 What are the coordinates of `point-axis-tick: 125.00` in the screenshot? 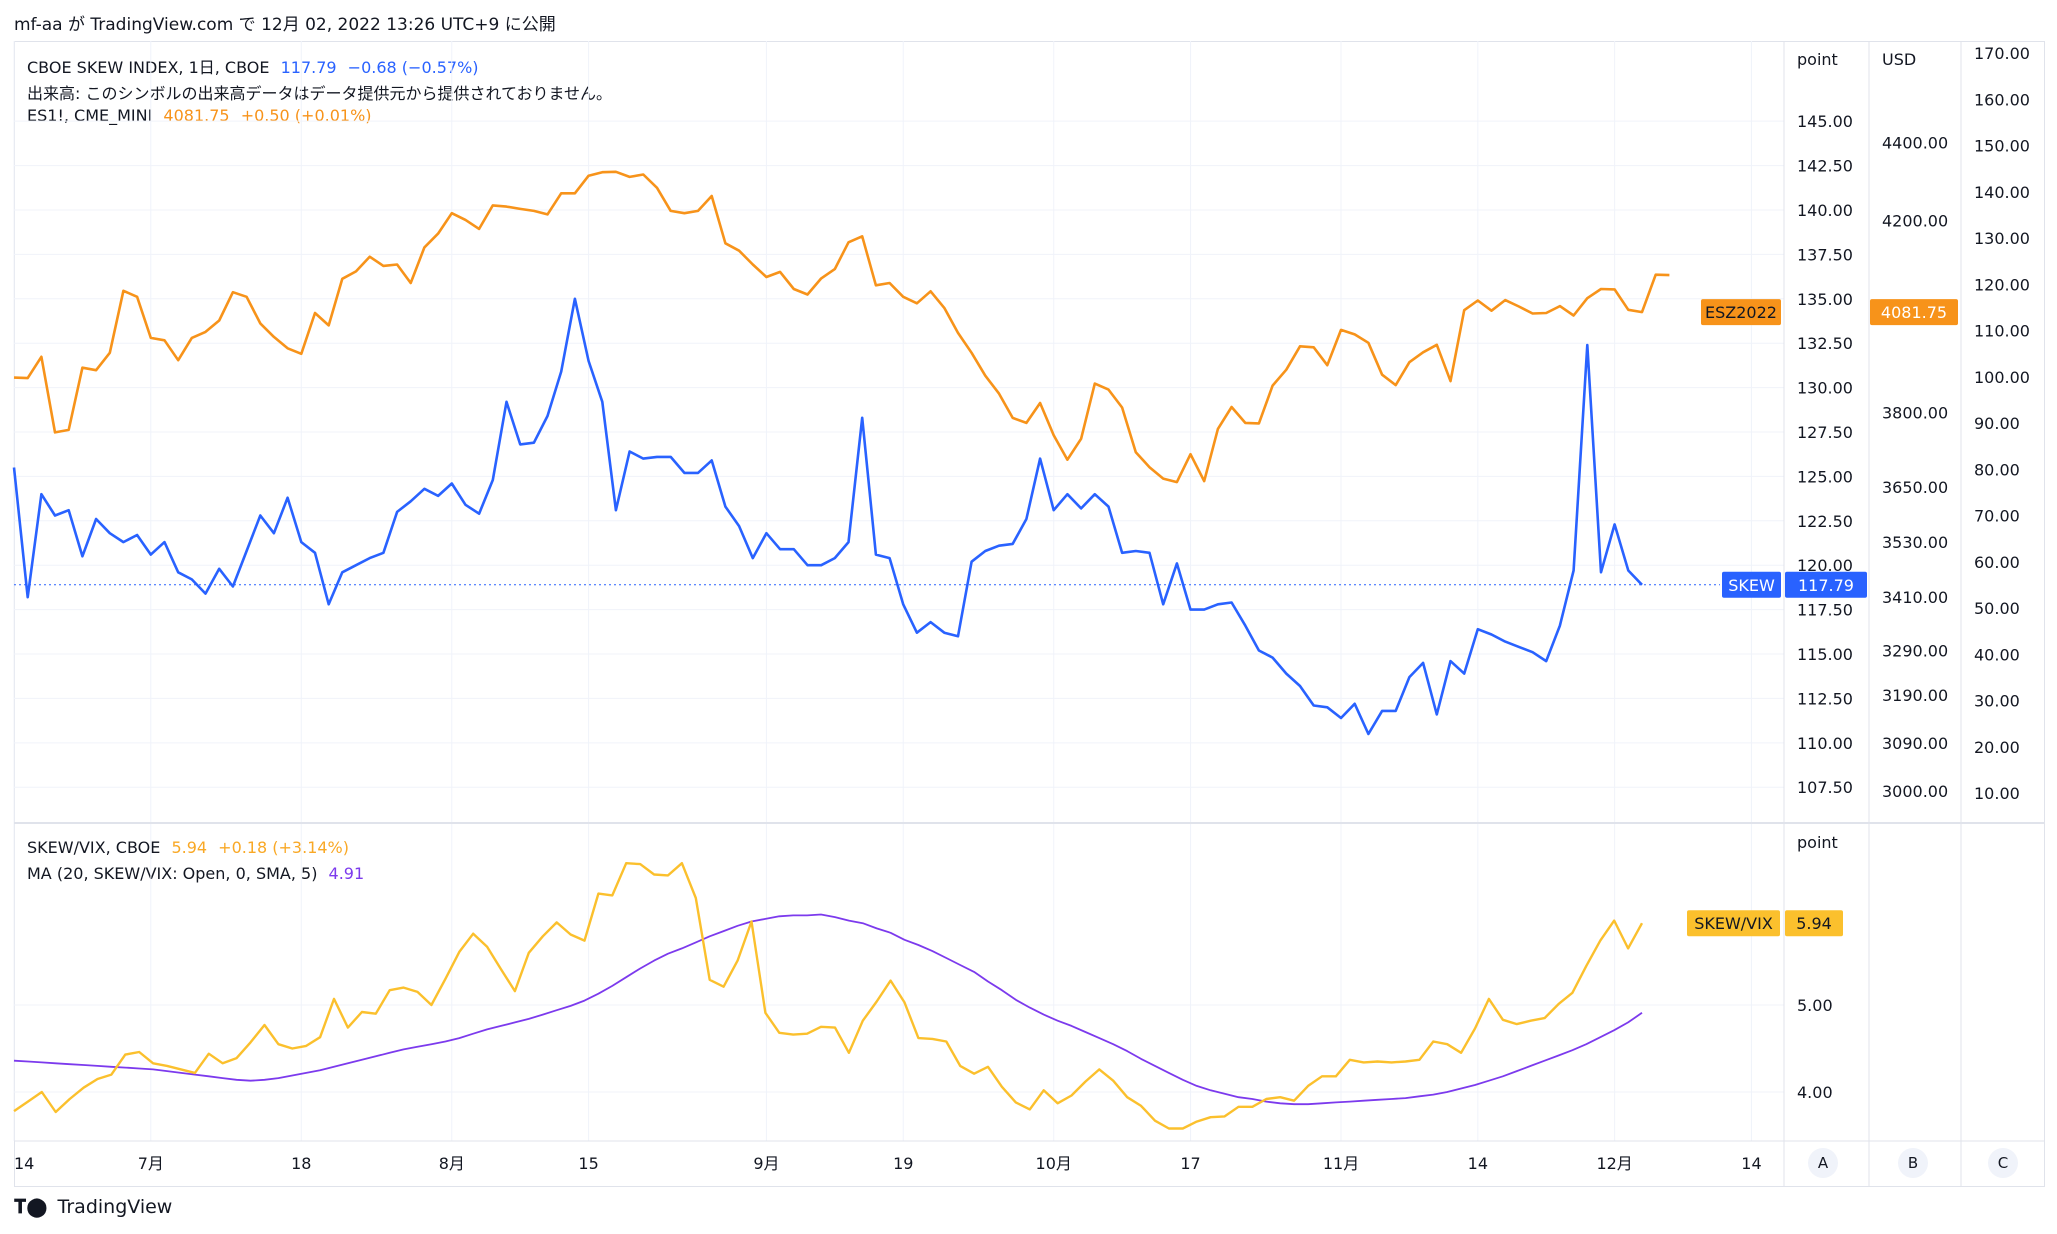 It's located at (1825, 476).